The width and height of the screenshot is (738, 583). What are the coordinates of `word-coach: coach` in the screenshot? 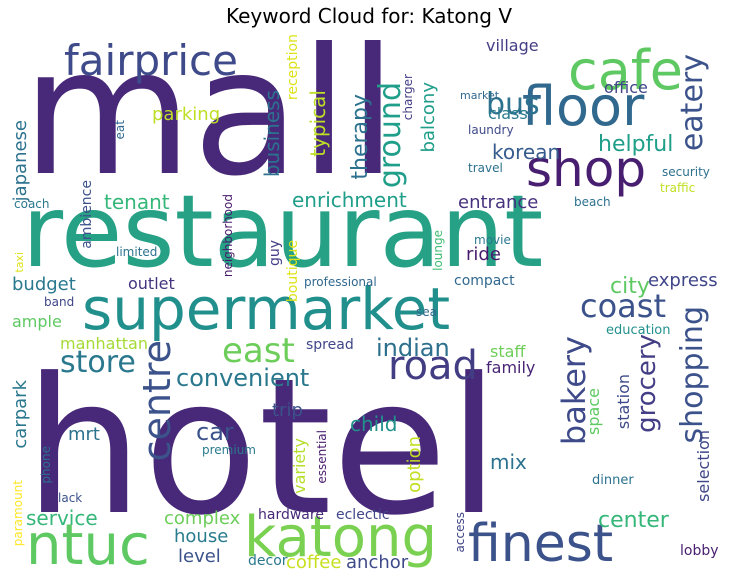 It's located at (32, 204).